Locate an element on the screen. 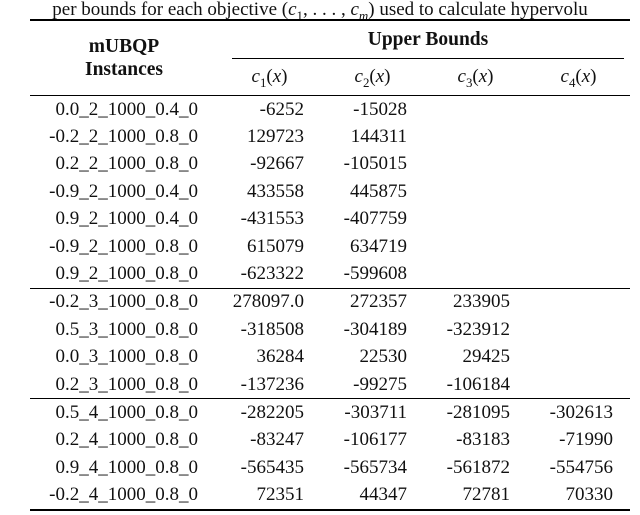 The width and height of the screenshot is (640, 515). value-cell: -561872 is located at coordinates (478, 467).